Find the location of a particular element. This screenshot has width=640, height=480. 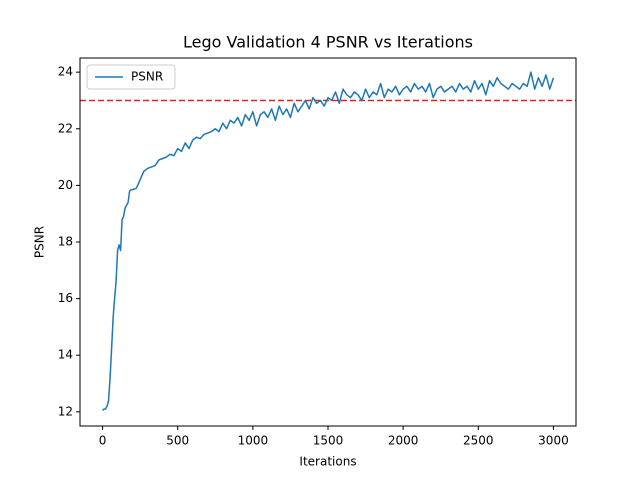

x-axis-label: Iterations is located at coordinates (327, 462).